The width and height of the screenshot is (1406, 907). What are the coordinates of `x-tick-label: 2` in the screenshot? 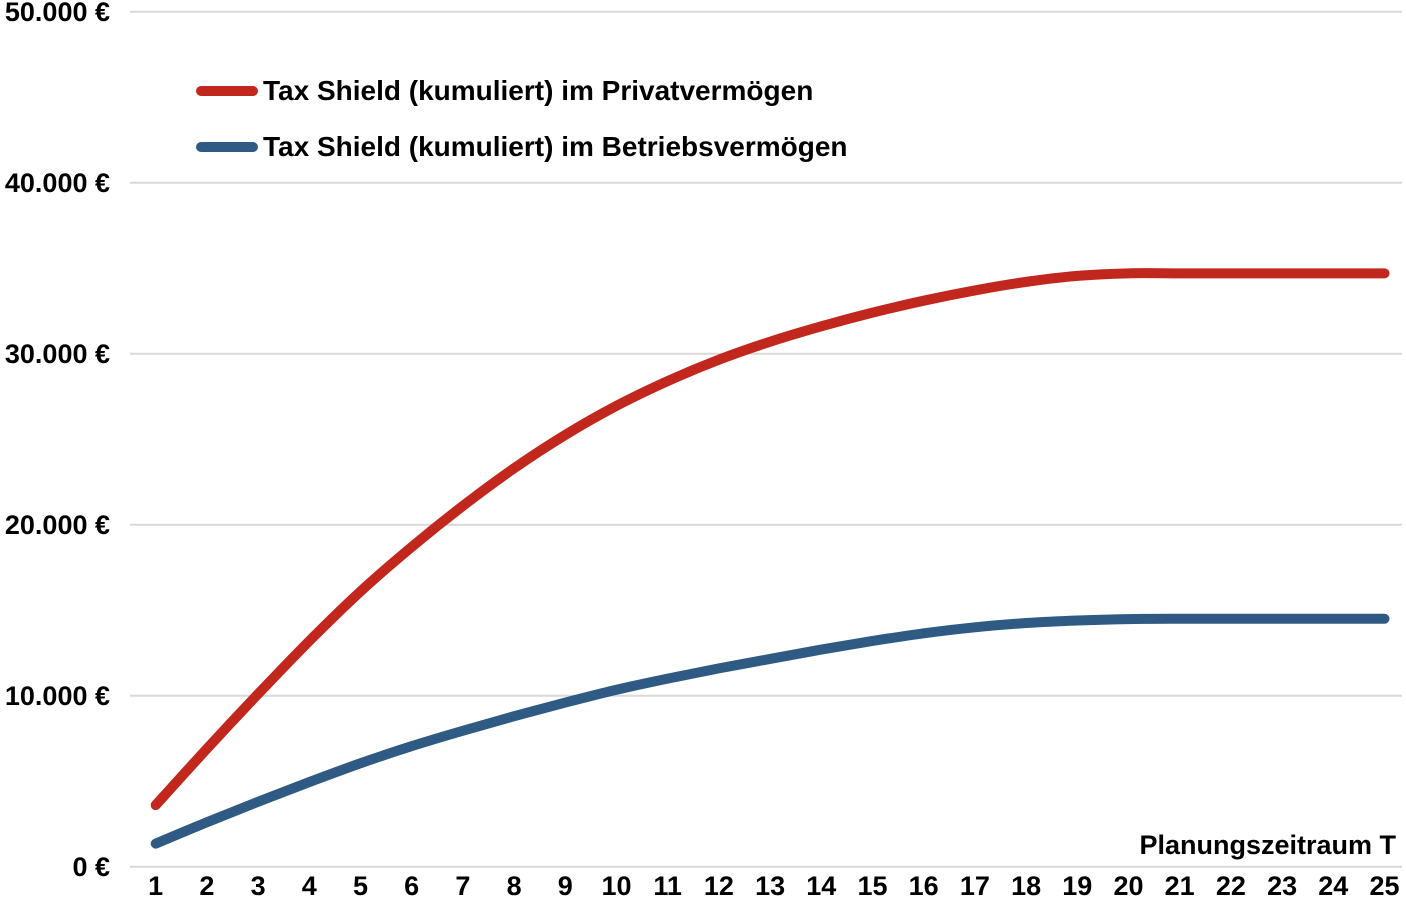 It's located at (207, 886).